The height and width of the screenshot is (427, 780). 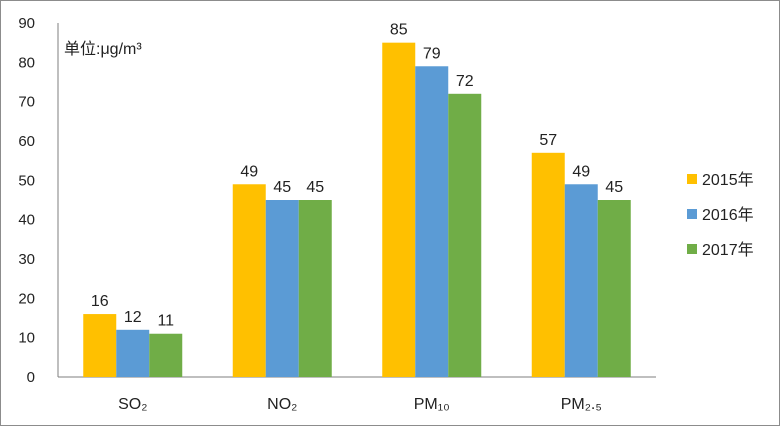 What do you see at coordinates (548, 140) in the screenshot?
I see `data-label: 57` at bounding box center [548, 140].